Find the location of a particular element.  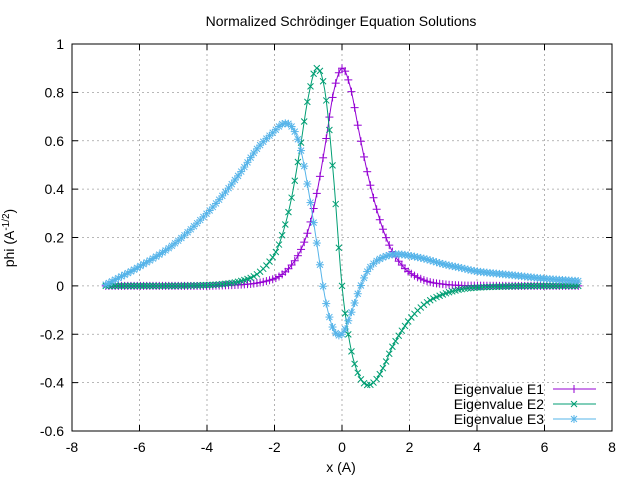

x-axis-label: x (A) is located at coordinates (341, 467).